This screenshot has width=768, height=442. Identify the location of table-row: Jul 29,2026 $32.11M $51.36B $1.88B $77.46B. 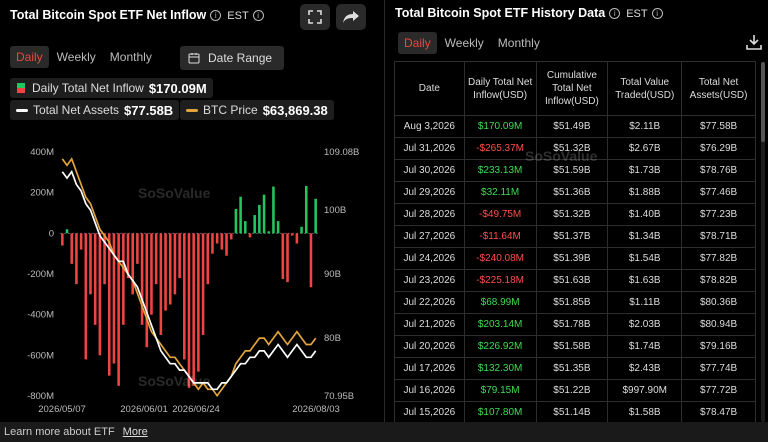
(575, 192).